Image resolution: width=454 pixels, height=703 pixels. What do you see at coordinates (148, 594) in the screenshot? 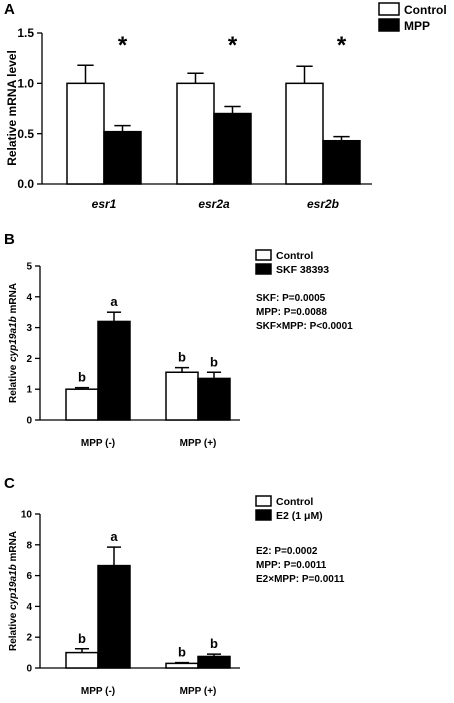
I see `panel-c-letters: b a b b` at bounding box center [148, 594].